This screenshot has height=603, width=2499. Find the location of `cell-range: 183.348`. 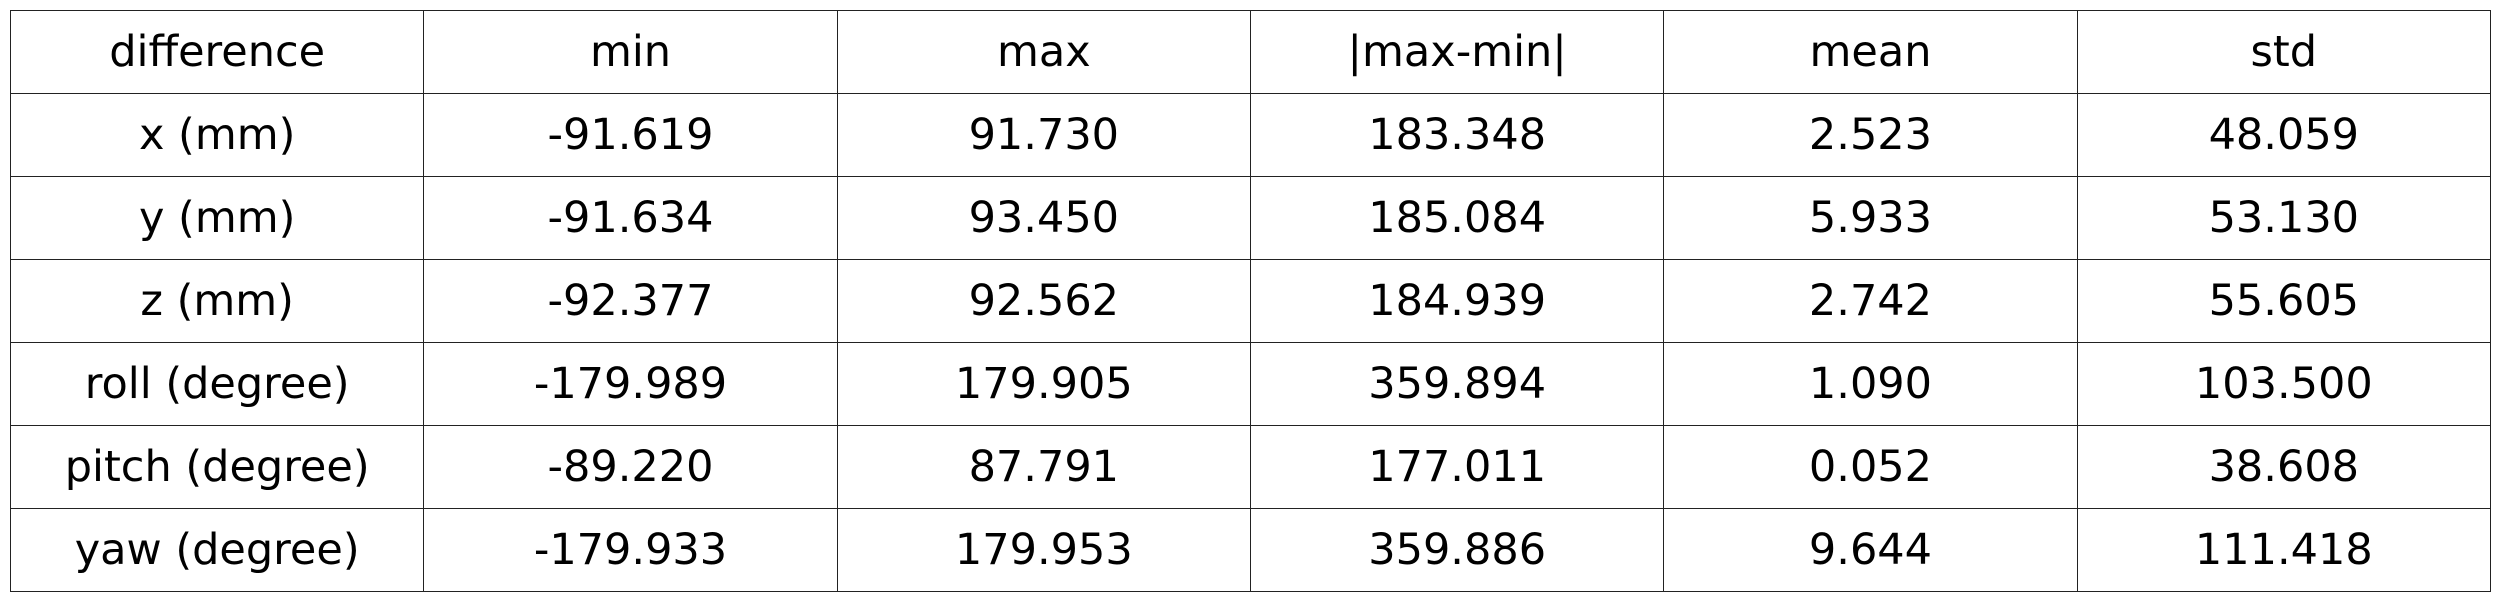

cell-range: 183.348 is located at coordinates (1457, 135).